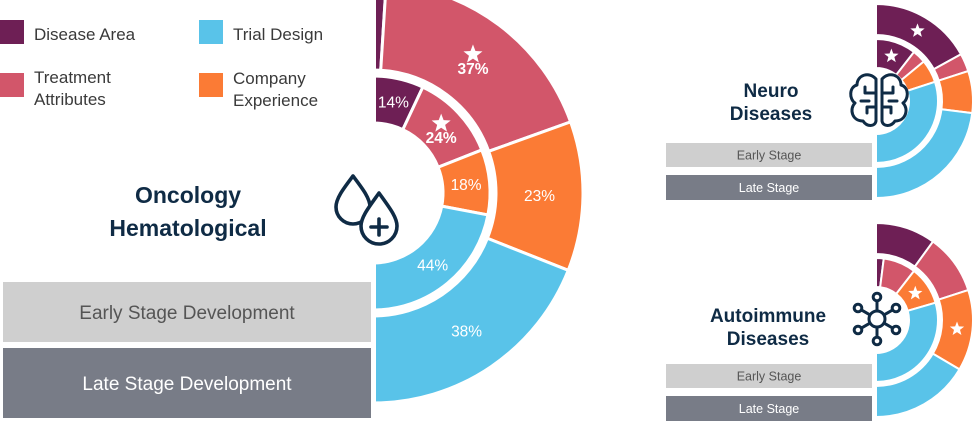 This screenshot has height=427, width=979. I want to click on late-ring-segment-treatment-attributes, so click(476, 77).